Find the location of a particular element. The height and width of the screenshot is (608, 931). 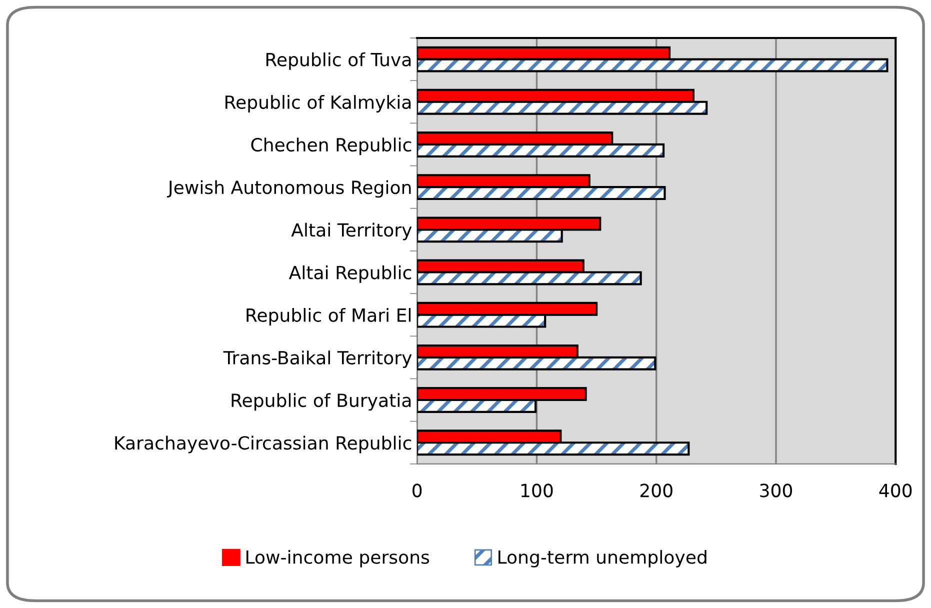

y-tick-label: Jewish Autonomous Region is located at coordinates (289, 189).